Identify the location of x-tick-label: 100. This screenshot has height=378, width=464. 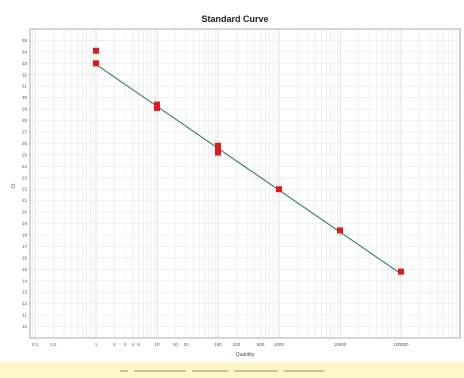
(218, 344).